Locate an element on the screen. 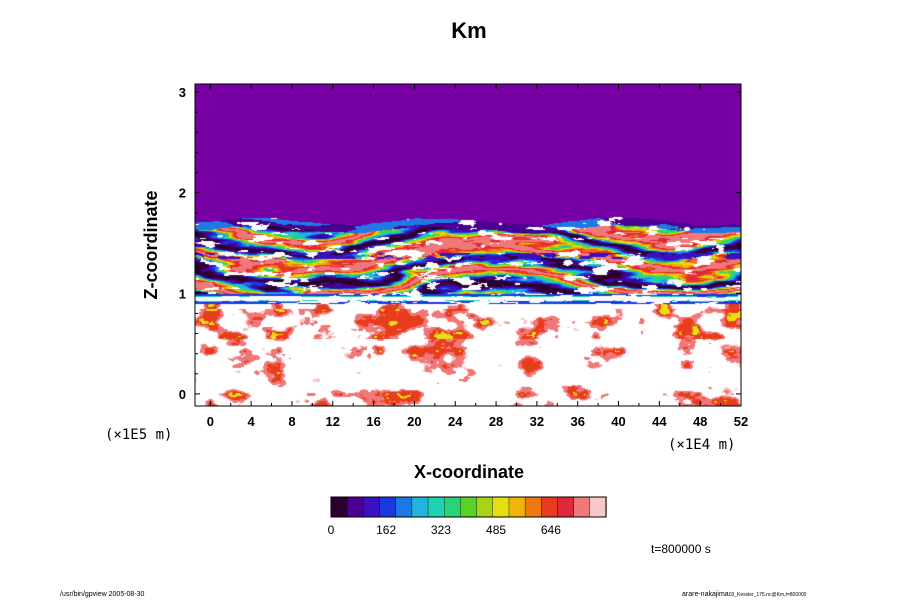 The image size is (900, 600). x-tick-label: 40 is located at coordinates (618, 421).